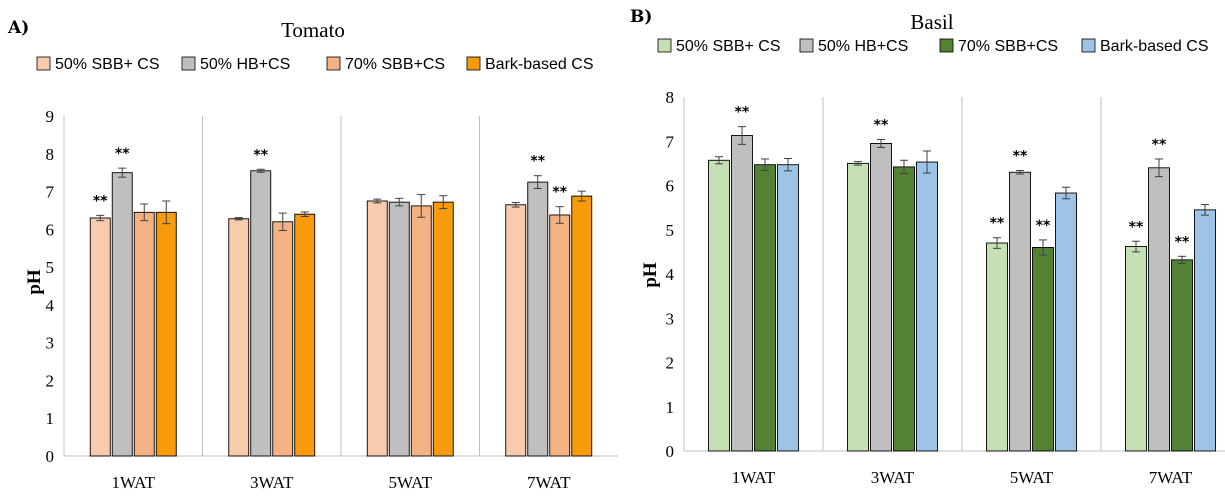  I want to click on panel-label-b: B), so click(641, 17).